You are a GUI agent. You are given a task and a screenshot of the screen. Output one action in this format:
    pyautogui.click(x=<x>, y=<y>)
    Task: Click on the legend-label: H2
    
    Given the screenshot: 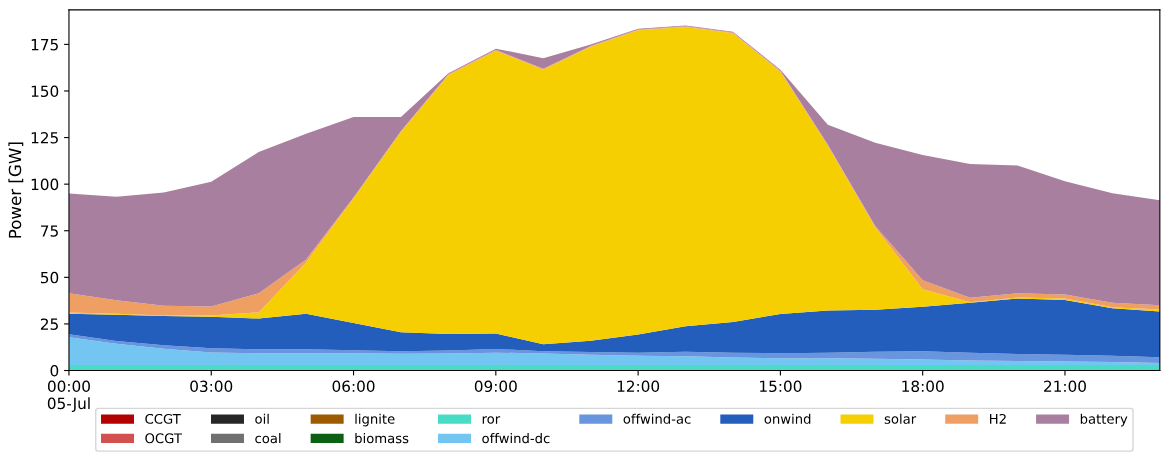 What is the action you would take?
    pyautogui.click(x=998, y=418)
    